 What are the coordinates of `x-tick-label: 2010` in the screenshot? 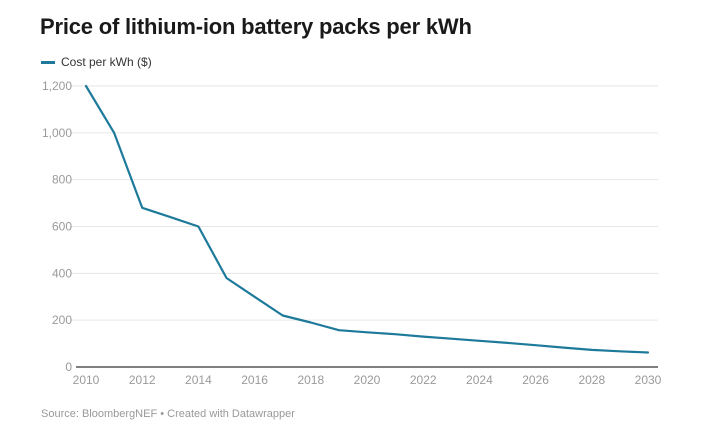 It's located at (86, 380).